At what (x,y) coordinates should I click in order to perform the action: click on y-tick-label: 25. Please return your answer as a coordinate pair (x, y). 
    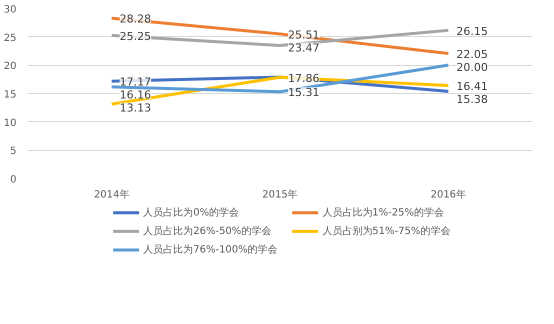
    Looking at the image, I should click on (10, 38).